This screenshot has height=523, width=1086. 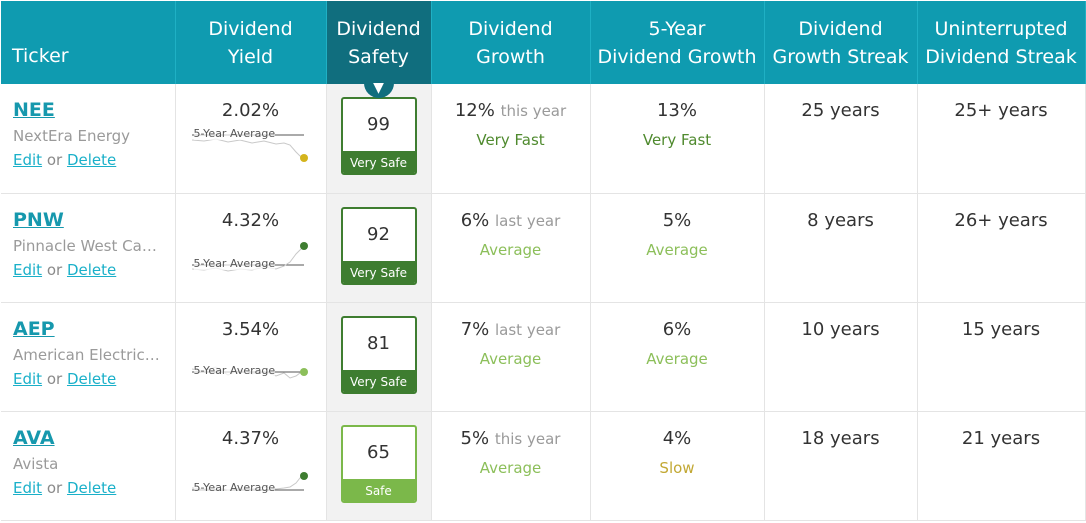 I want to click on safety-score: 65, so click(x=378, y=452).